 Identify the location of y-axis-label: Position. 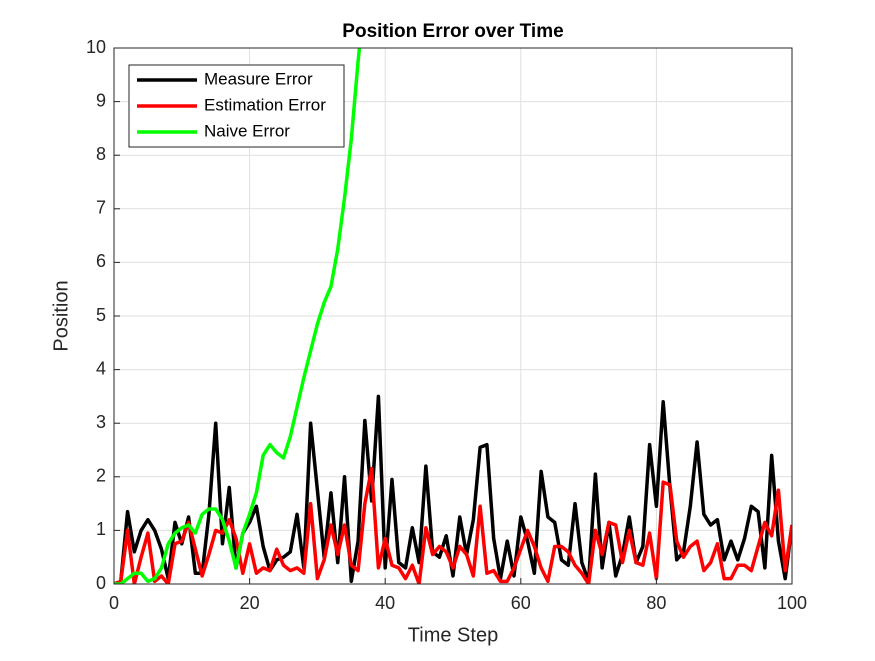
(61, 315).